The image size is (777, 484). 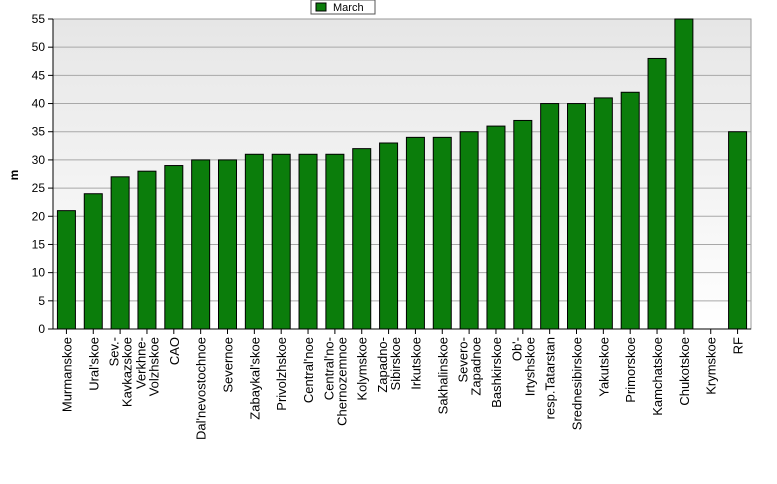 I want to click on x-tick-label-privolzhskoe: Privolzhskoe, so click(x=281, y=374).